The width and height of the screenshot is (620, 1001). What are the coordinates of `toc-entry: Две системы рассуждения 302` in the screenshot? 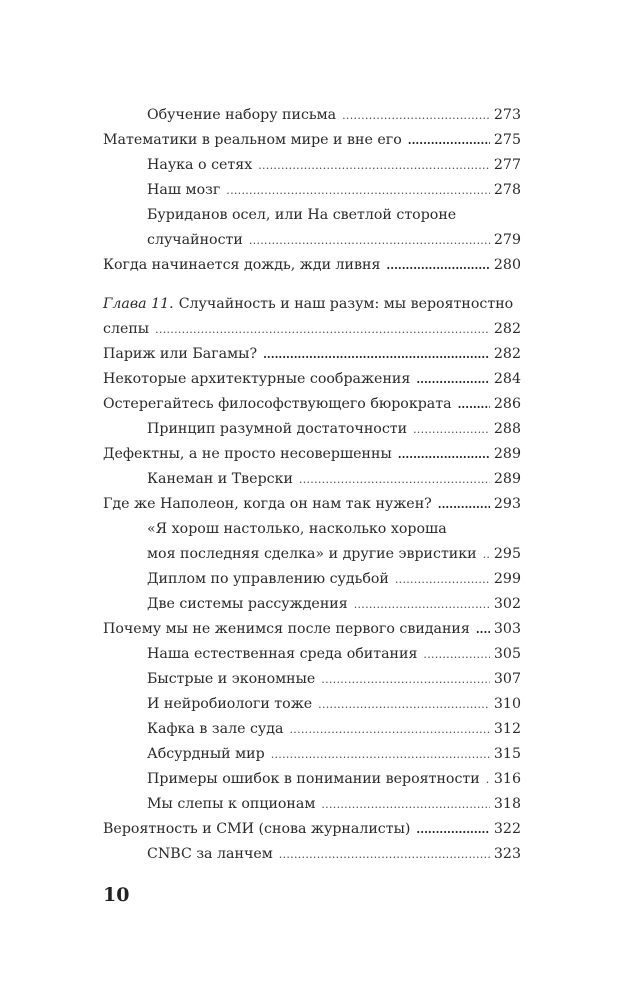 It's located at (312, 604).